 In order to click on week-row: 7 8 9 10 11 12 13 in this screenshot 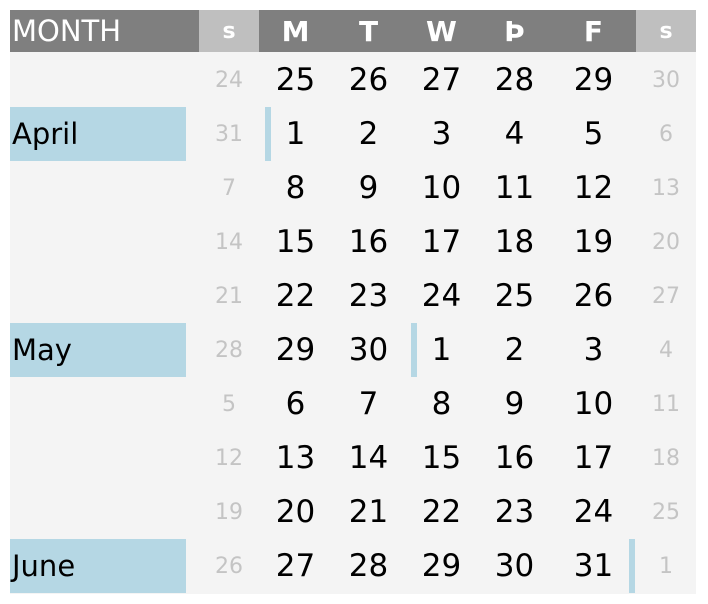, I will do `click(353, 188)`.